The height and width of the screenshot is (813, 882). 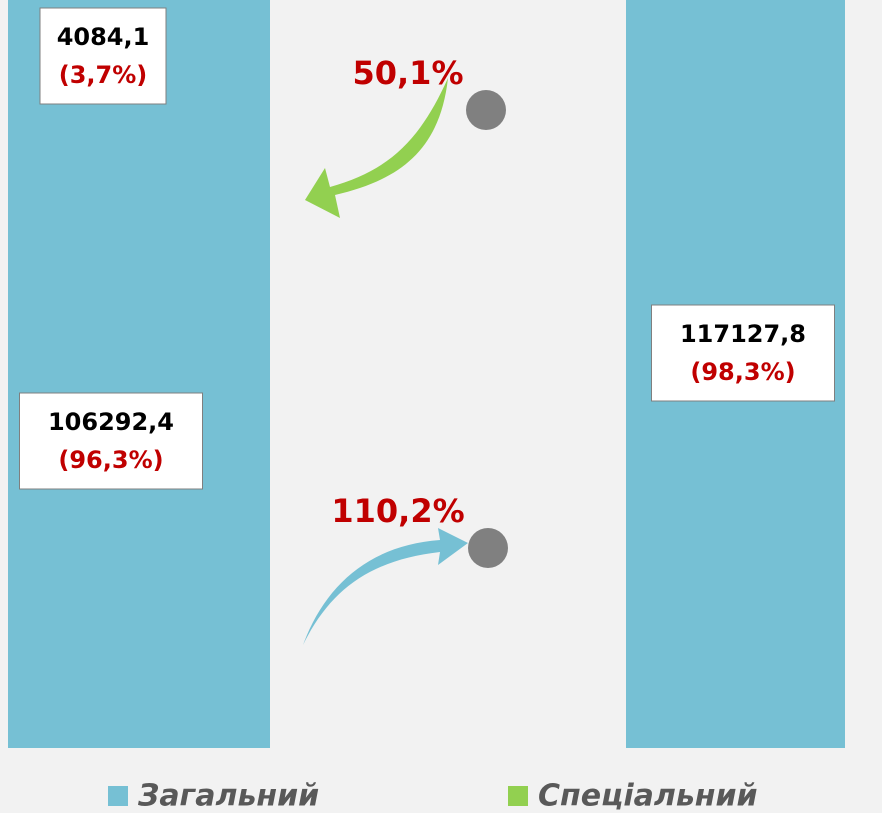 What do you see at coordinates (103, 37) in the screenshot?
I see `data-label: 4084,1` at bounding box center [103, 37].